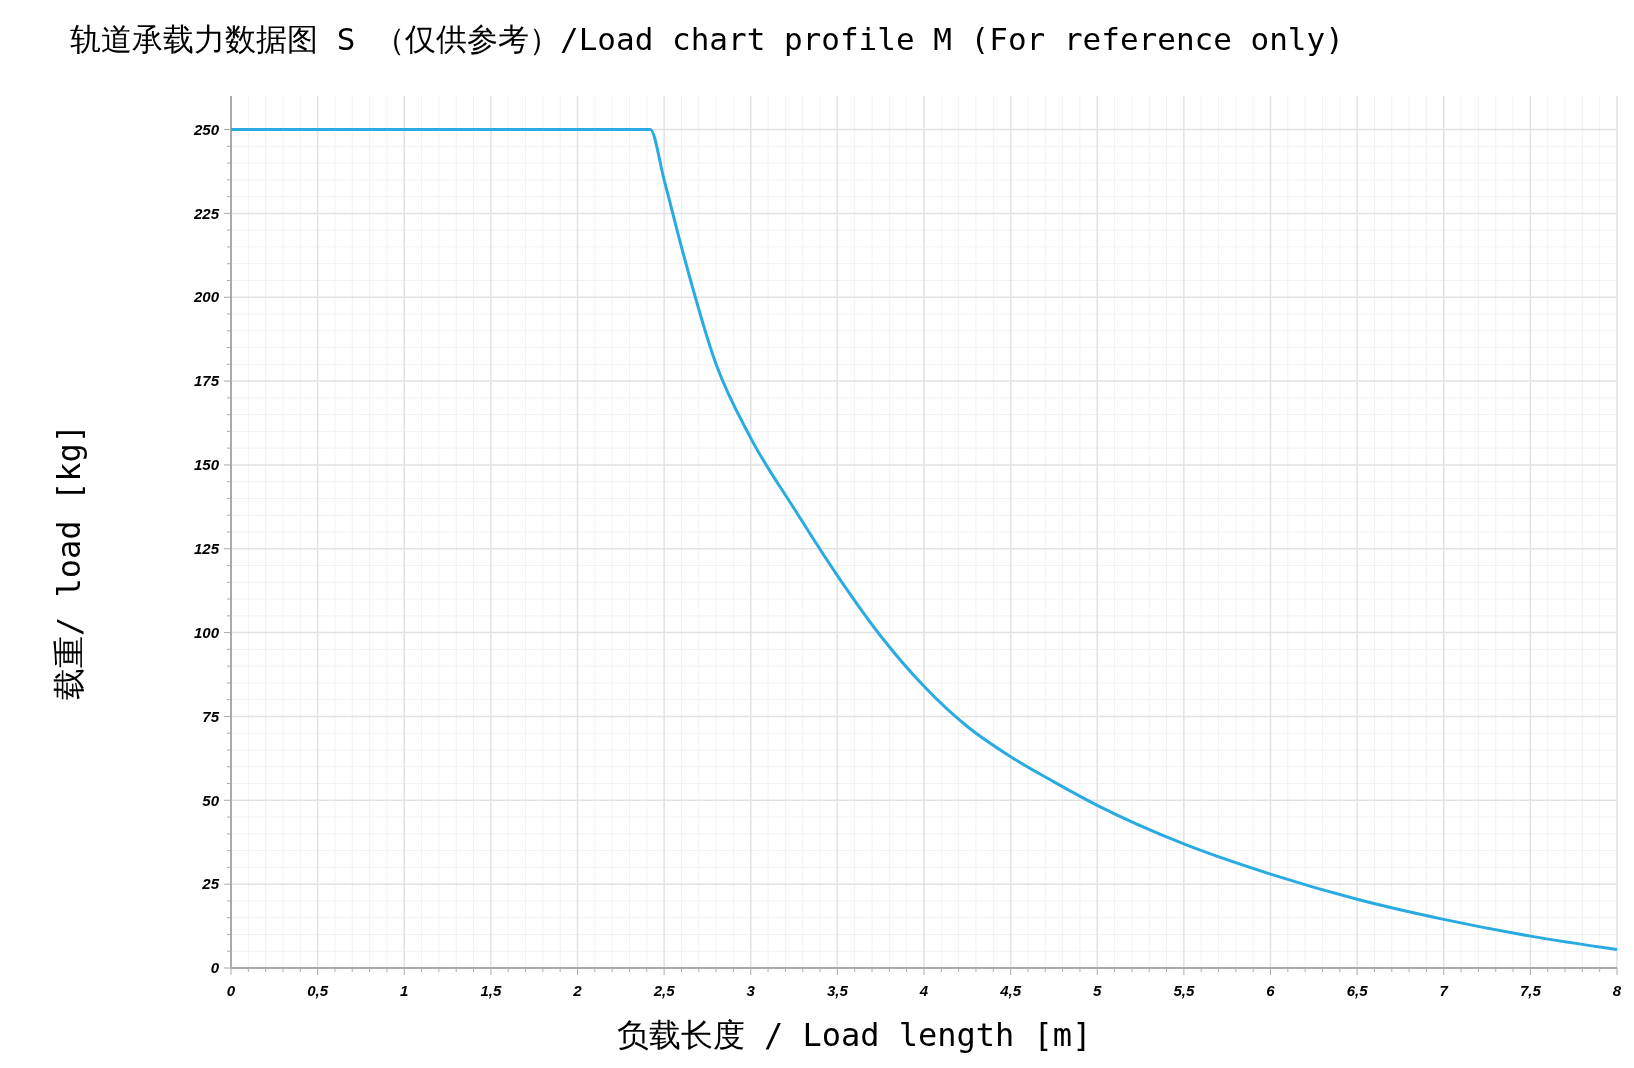 Image resolution: width=1634 pixels, height=1068 pixels. What do you see at coordinates (211, 716) in the screenshot?
I see `y-tick-label: 75` at bounding box center [211, 716].